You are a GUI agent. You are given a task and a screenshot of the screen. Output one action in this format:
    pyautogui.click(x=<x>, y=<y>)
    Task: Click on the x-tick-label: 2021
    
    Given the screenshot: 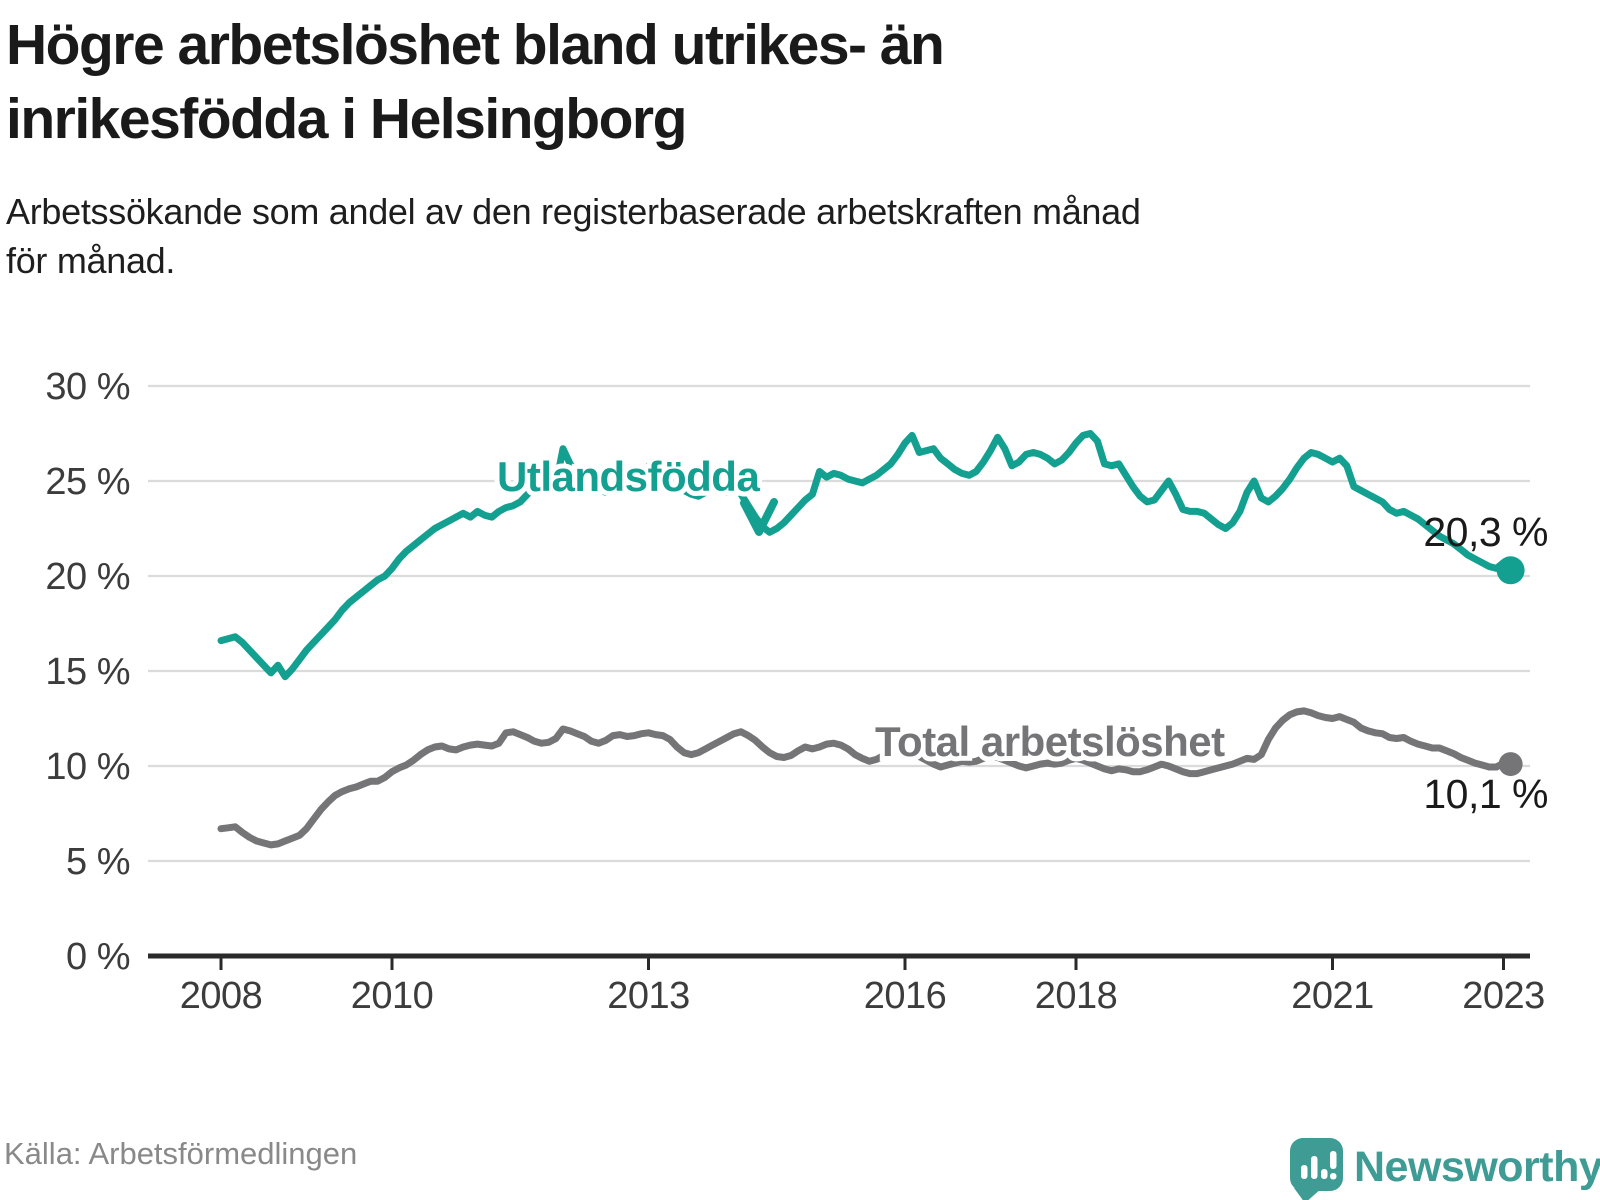 What is the action you would take?
    pyautogui.click(x=1332, y=996)
    